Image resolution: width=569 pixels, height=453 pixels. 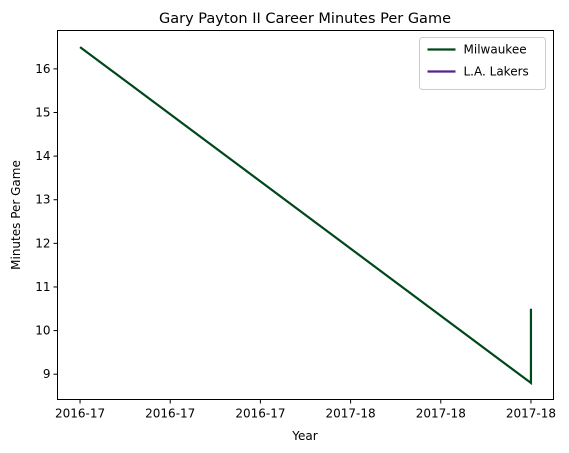 I want to click on y-tick-label: 15, so click(x=42, y=113).